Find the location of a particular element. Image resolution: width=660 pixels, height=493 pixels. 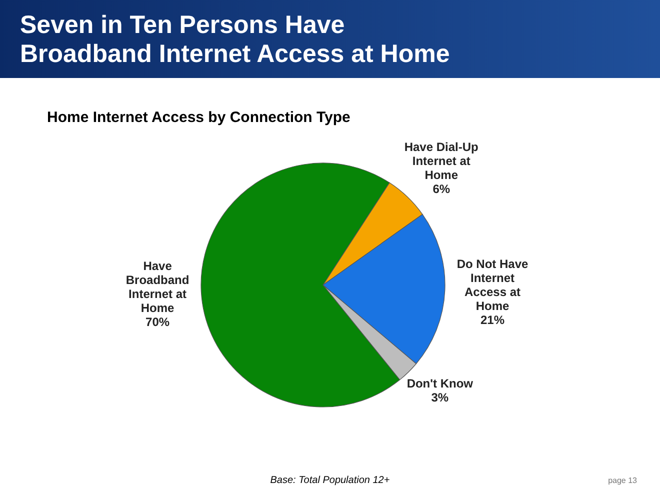

text: Base: Total Population 12+ is located at coordinates (330, 480).